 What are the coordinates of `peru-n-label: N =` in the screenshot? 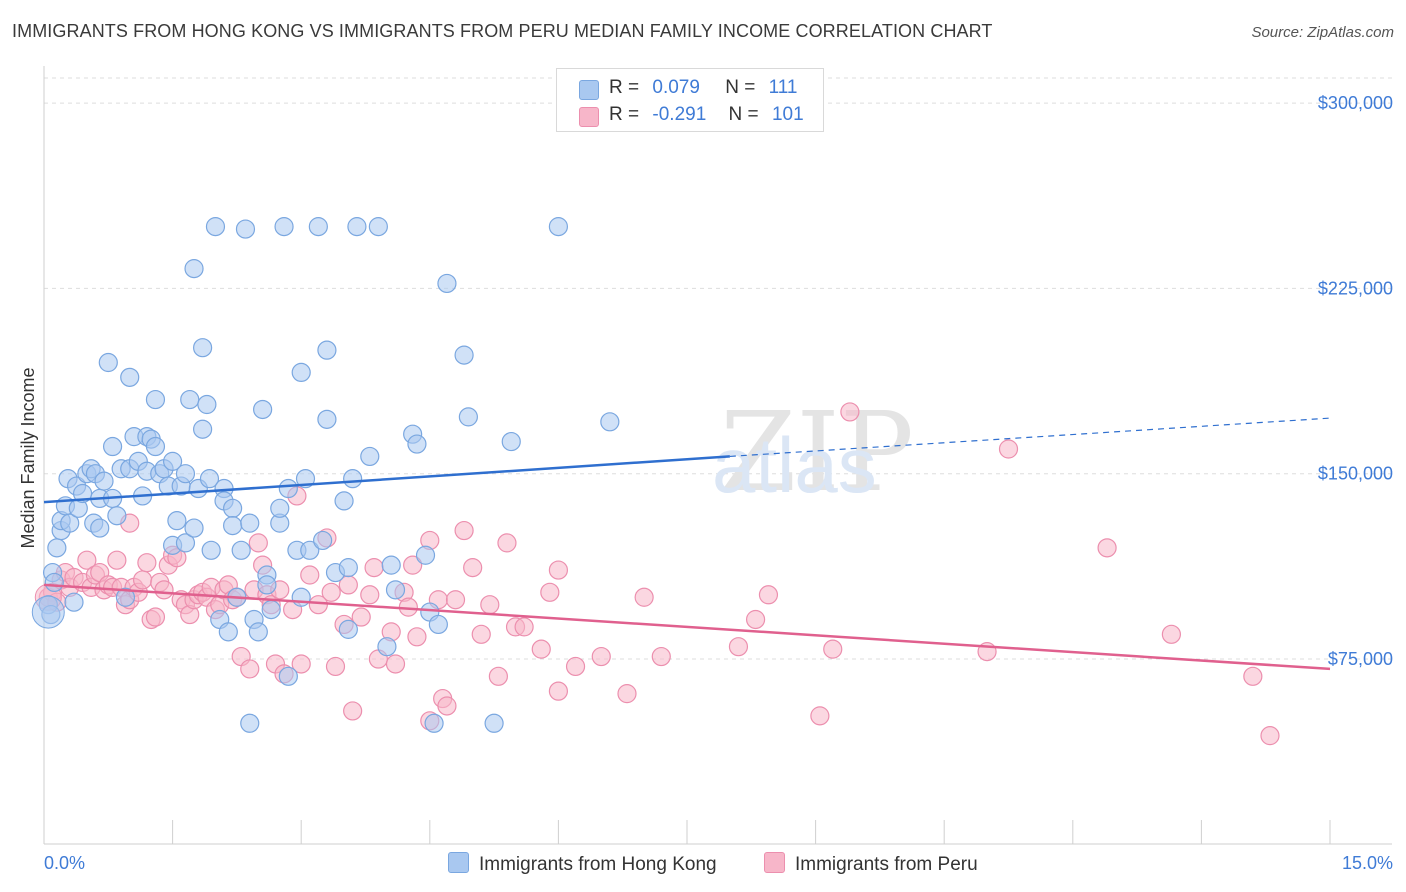 It's located at (743, 114).